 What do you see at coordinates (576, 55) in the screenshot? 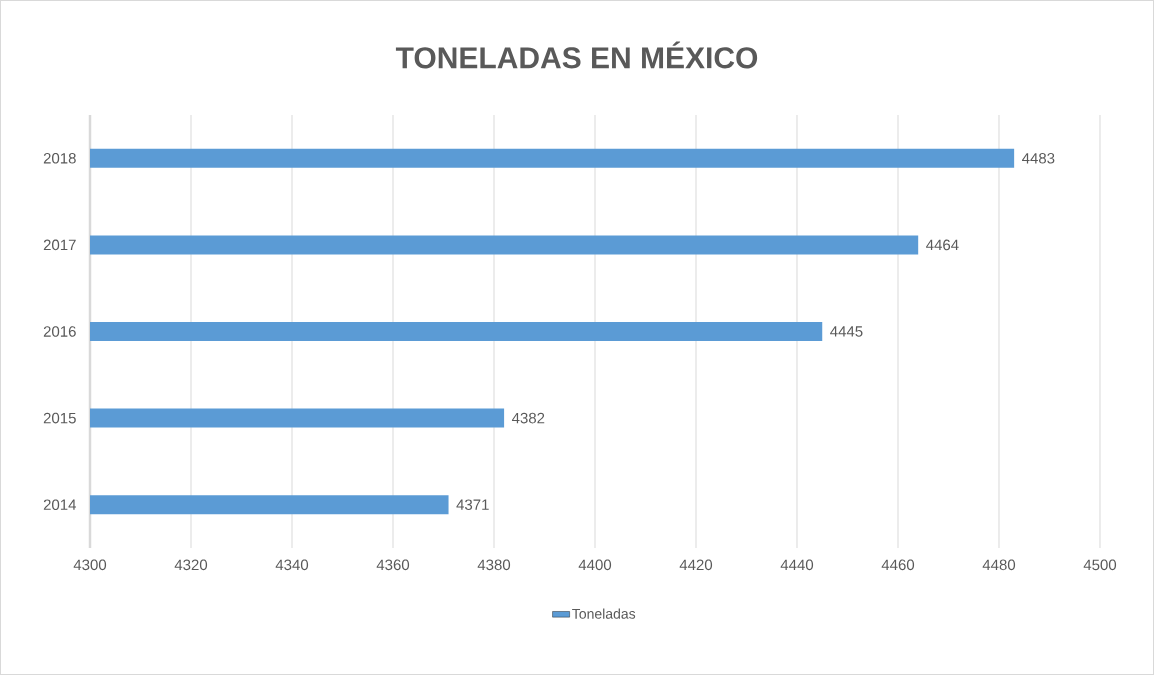
I see `chart-title: TONELADAS EN MÉXICO` at bounding box center [576, 55].